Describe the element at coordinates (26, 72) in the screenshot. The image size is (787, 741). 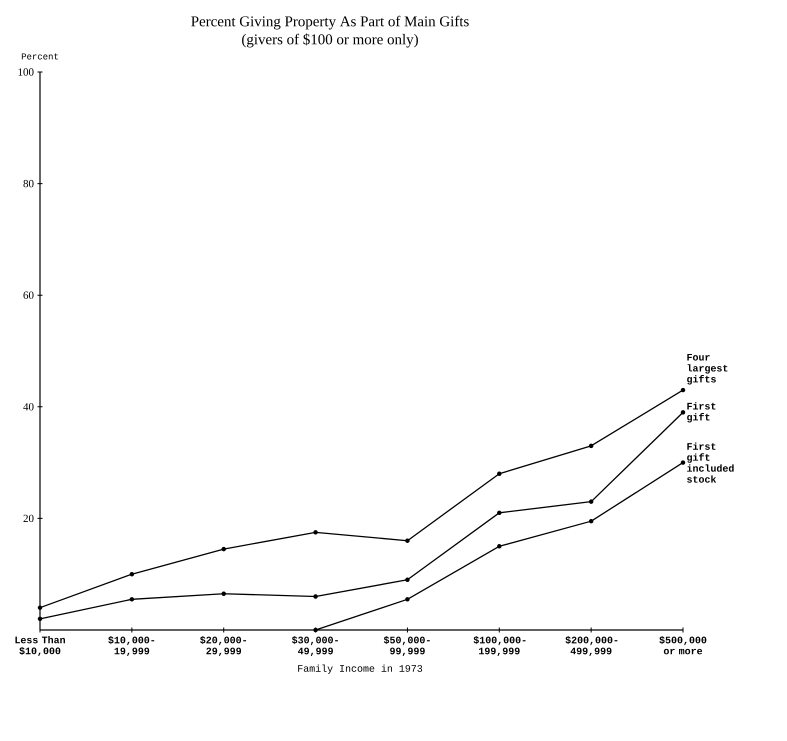
I see `y-tick-label: 100` at that location.